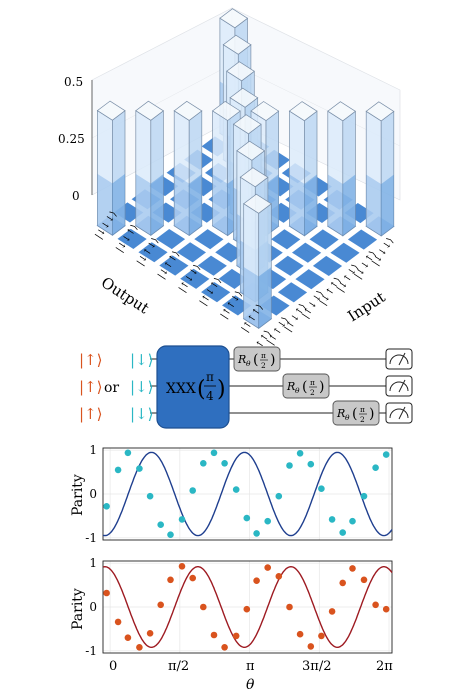 Image resolution: width=474 pixels, height=700 pixels. What do you see at coordinates (181, 389) in the screenshot?
I see `xxx-gate-label: XXX` at bounding box center [181, 389].